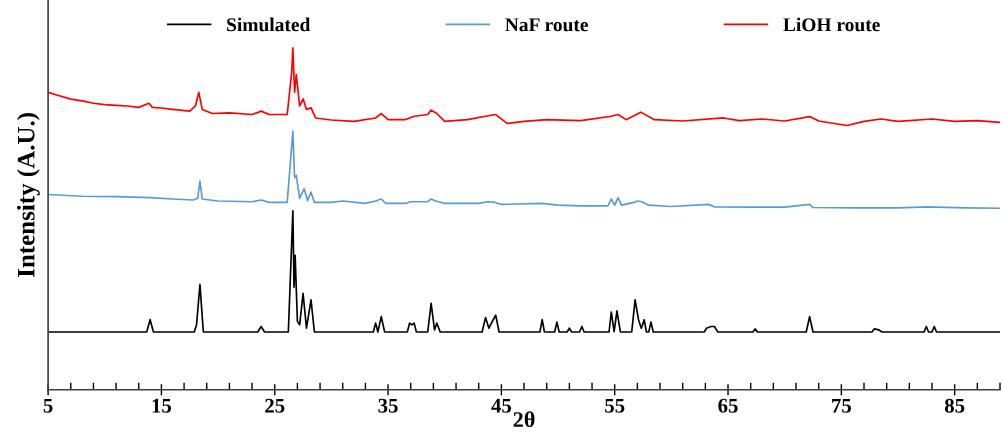 This screenshot has width=1002, height=448. What do you see at coordinates (269, 24) in the screenshot?
I see `legend-label: Simulated` at bounding box center [269, 24].